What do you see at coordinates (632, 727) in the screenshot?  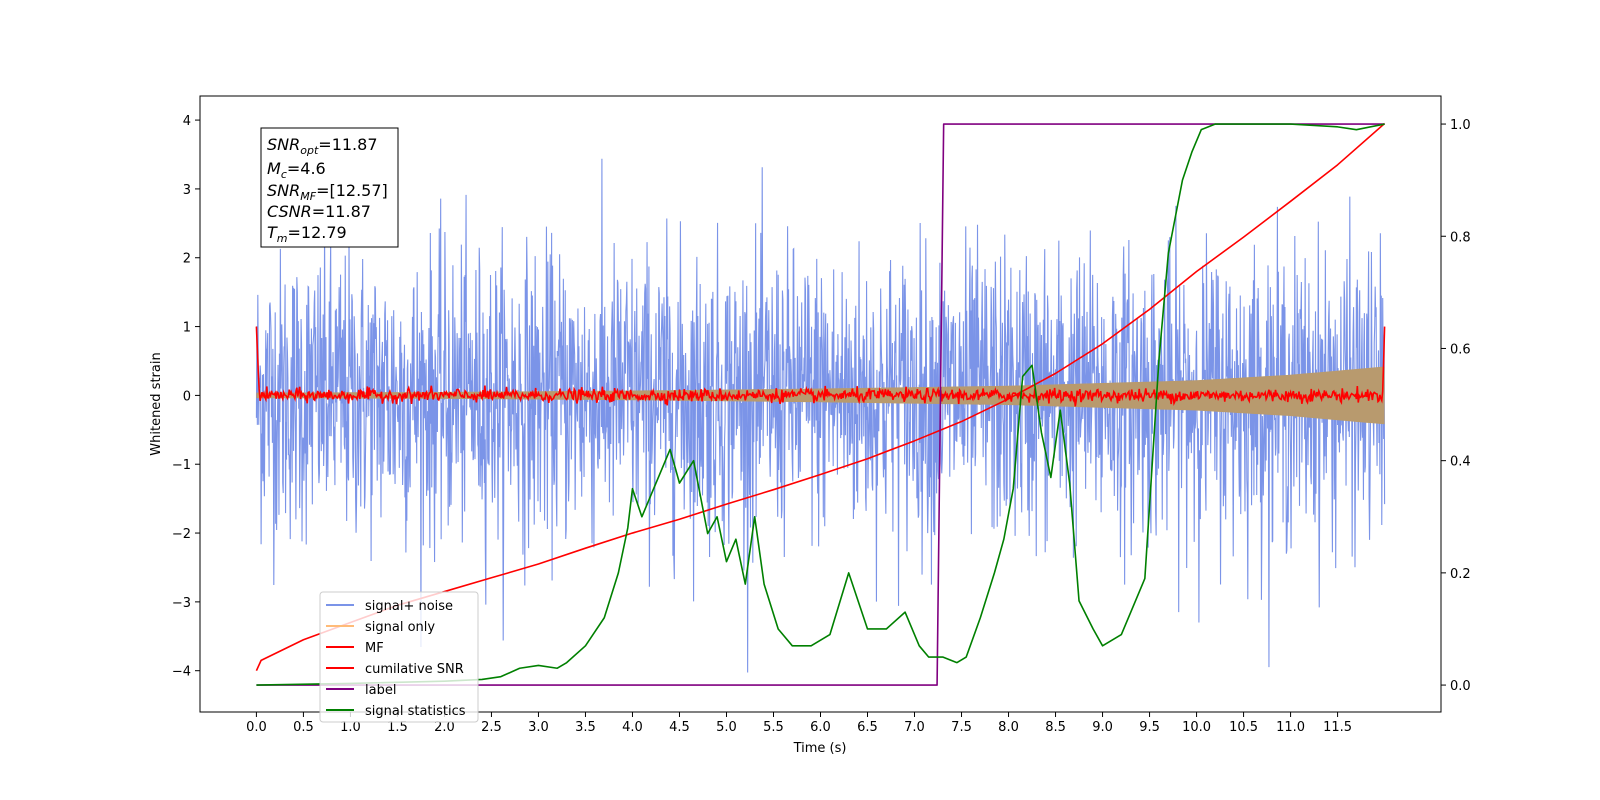 I see `x-tick-label: 4.0` at bounding box center [632, 727].